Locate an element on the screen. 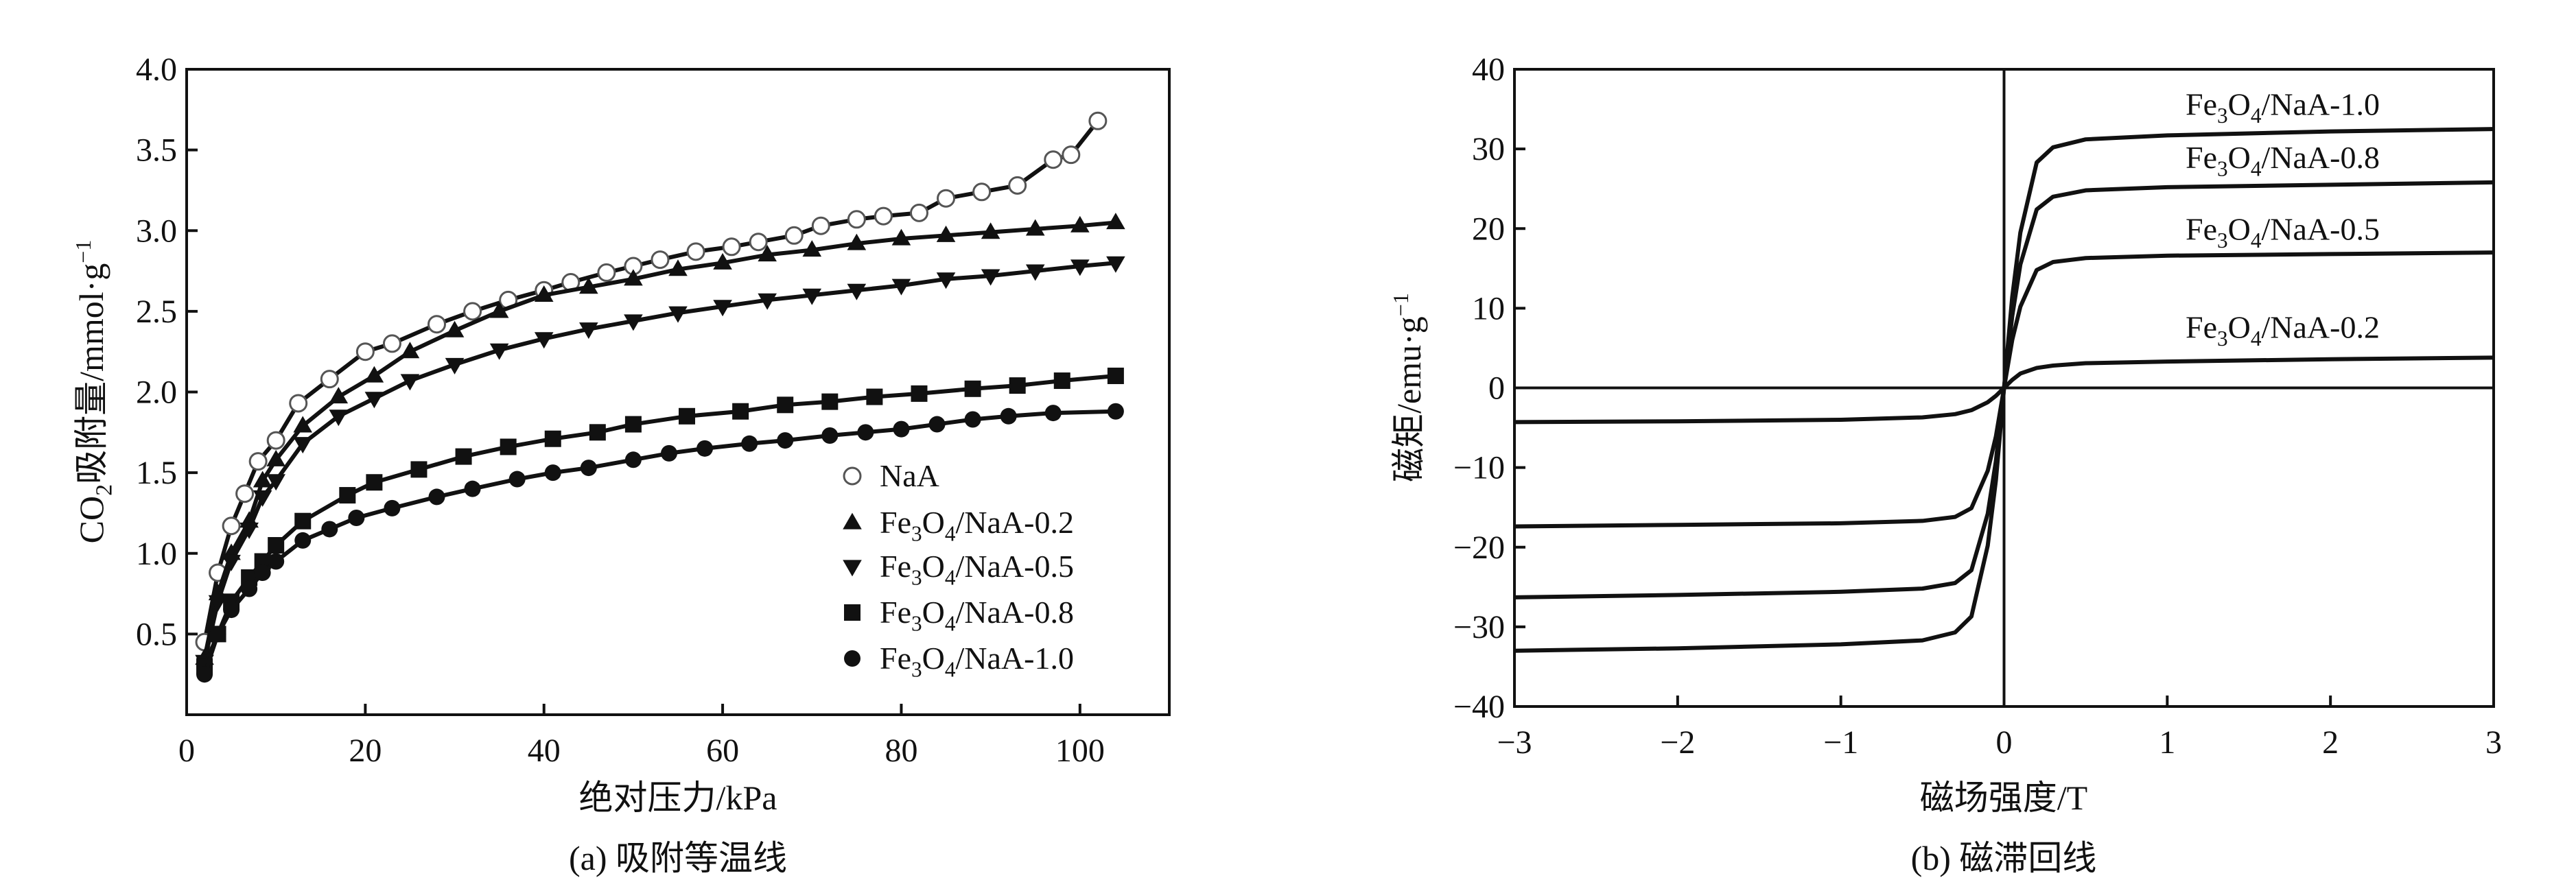  y-tick-label: 20 is located at coordinates (1488, 229).